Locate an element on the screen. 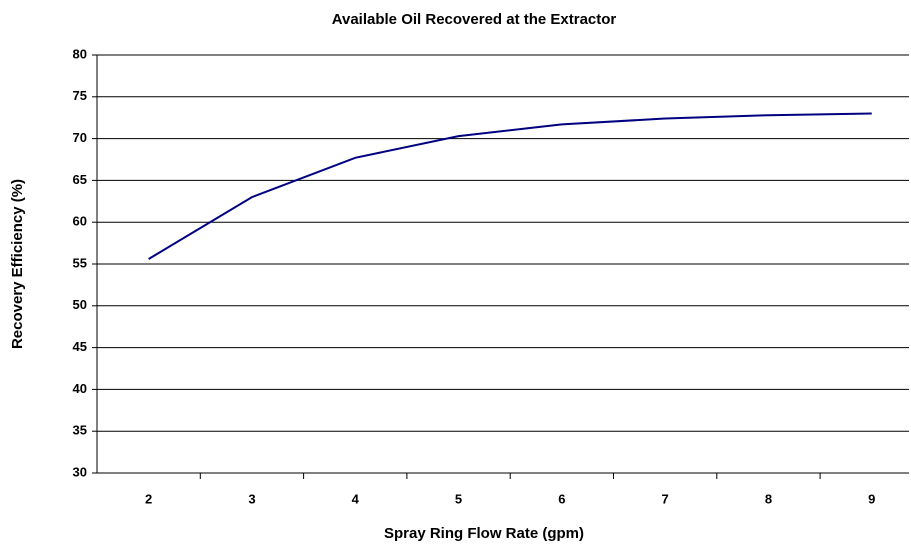 The height and width of the screenshot is (550, 911). y-tick-label: 35 is located at coordinates (80, 430).